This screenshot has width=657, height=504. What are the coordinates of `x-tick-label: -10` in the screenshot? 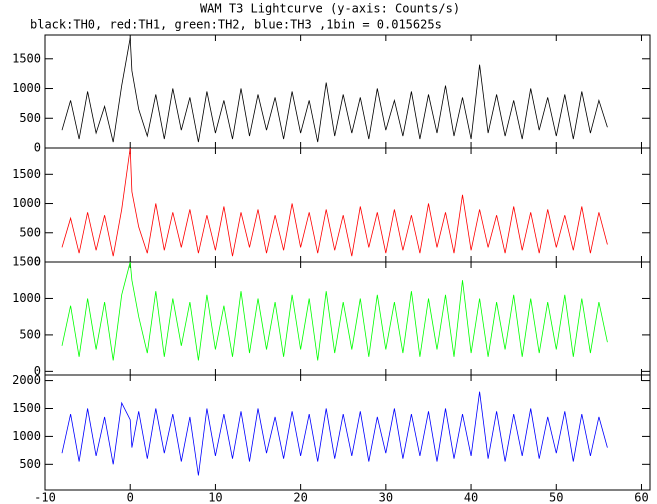 It's located at (45, 497).